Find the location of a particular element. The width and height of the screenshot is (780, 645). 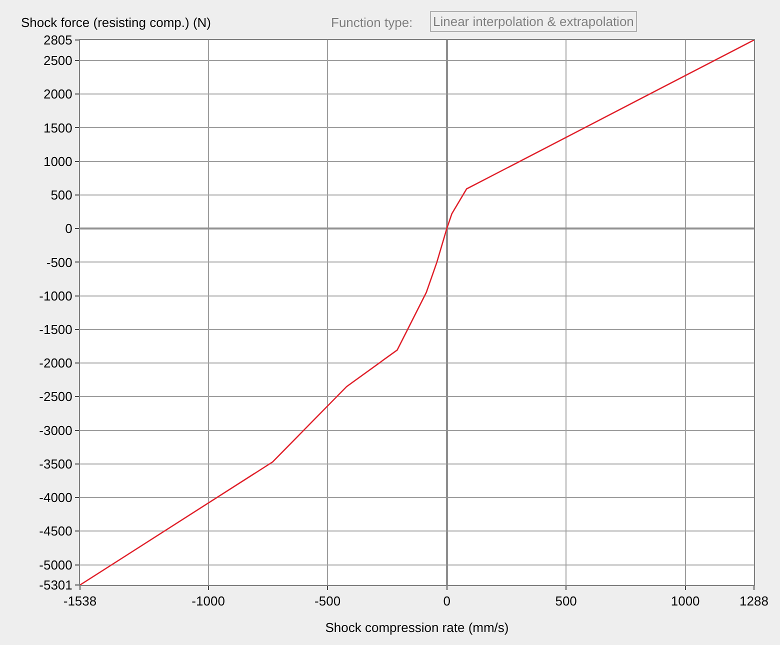

y-axis-title: Shock force (resisting comp.) (N) is located at coordinates (116, 22).